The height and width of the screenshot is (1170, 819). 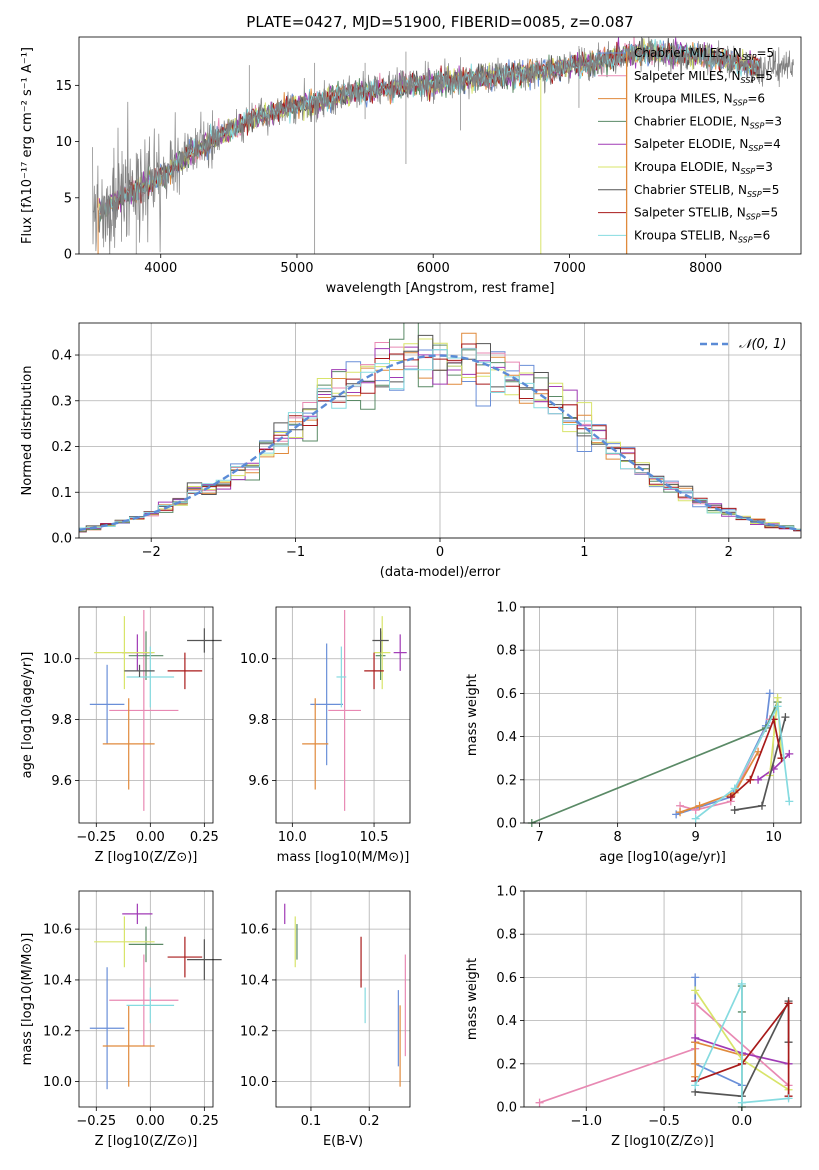 I want to click on x-tick-label: −1, so click(x=295, y=552).